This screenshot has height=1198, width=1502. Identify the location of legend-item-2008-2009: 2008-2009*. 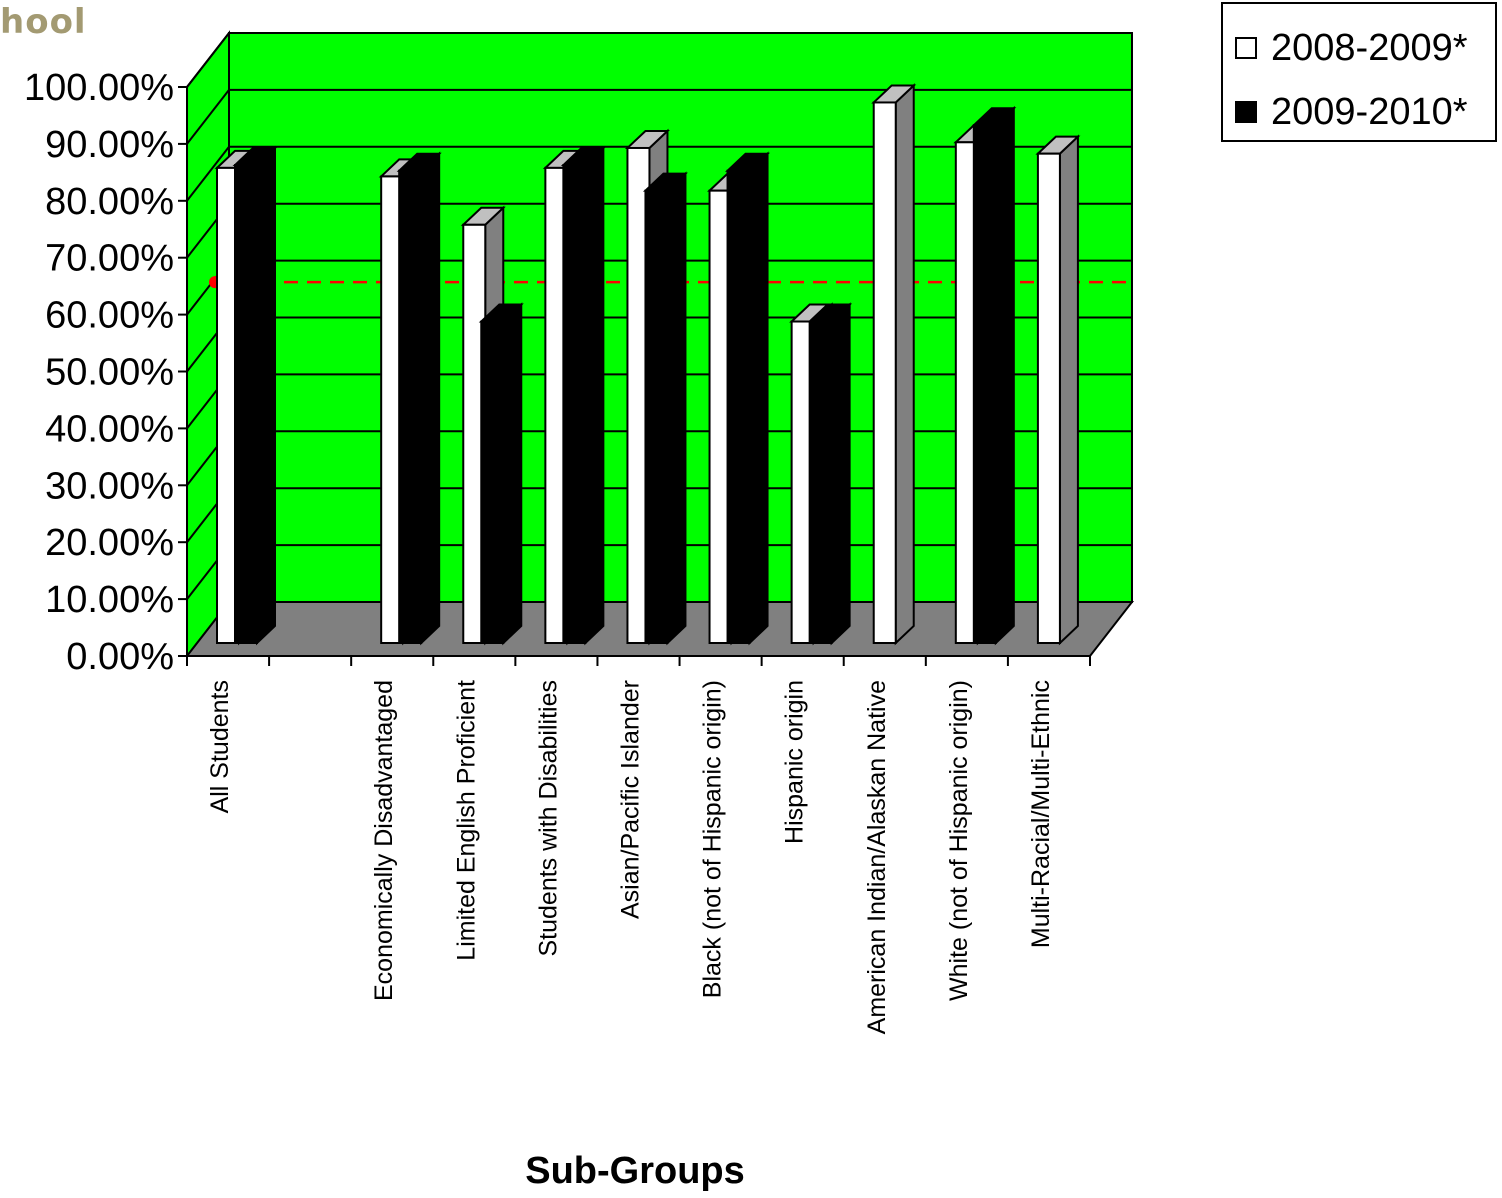
(1351, 48).